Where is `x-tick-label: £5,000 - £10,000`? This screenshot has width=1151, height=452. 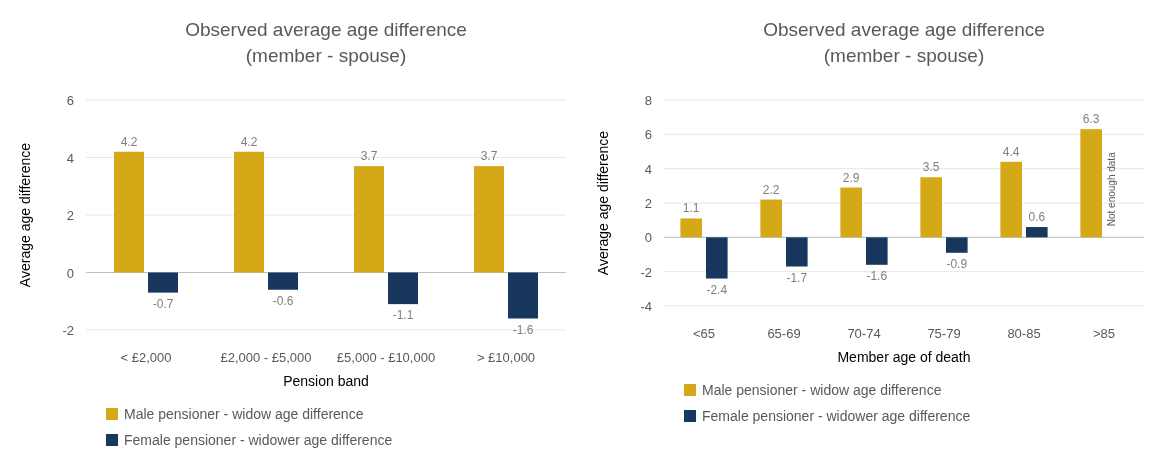
x-tick-label: £5,000 - £10,000 is located at coordinates (386, 357).